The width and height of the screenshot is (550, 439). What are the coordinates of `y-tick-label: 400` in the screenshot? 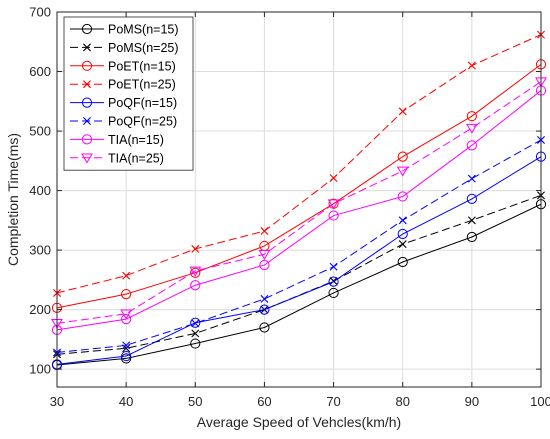 It's located at (40, 190).